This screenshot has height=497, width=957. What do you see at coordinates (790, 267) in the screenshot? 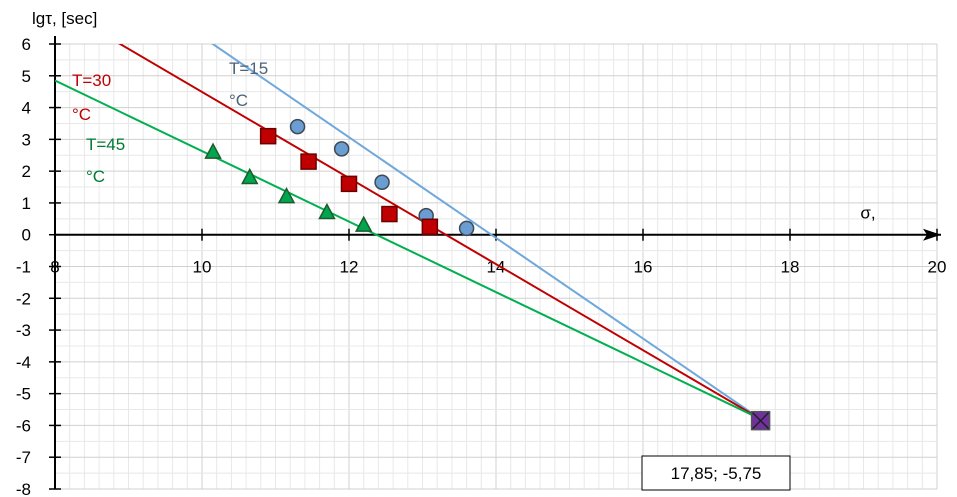
I see `x-tick-label: 18` at bounding box center [790, 267].